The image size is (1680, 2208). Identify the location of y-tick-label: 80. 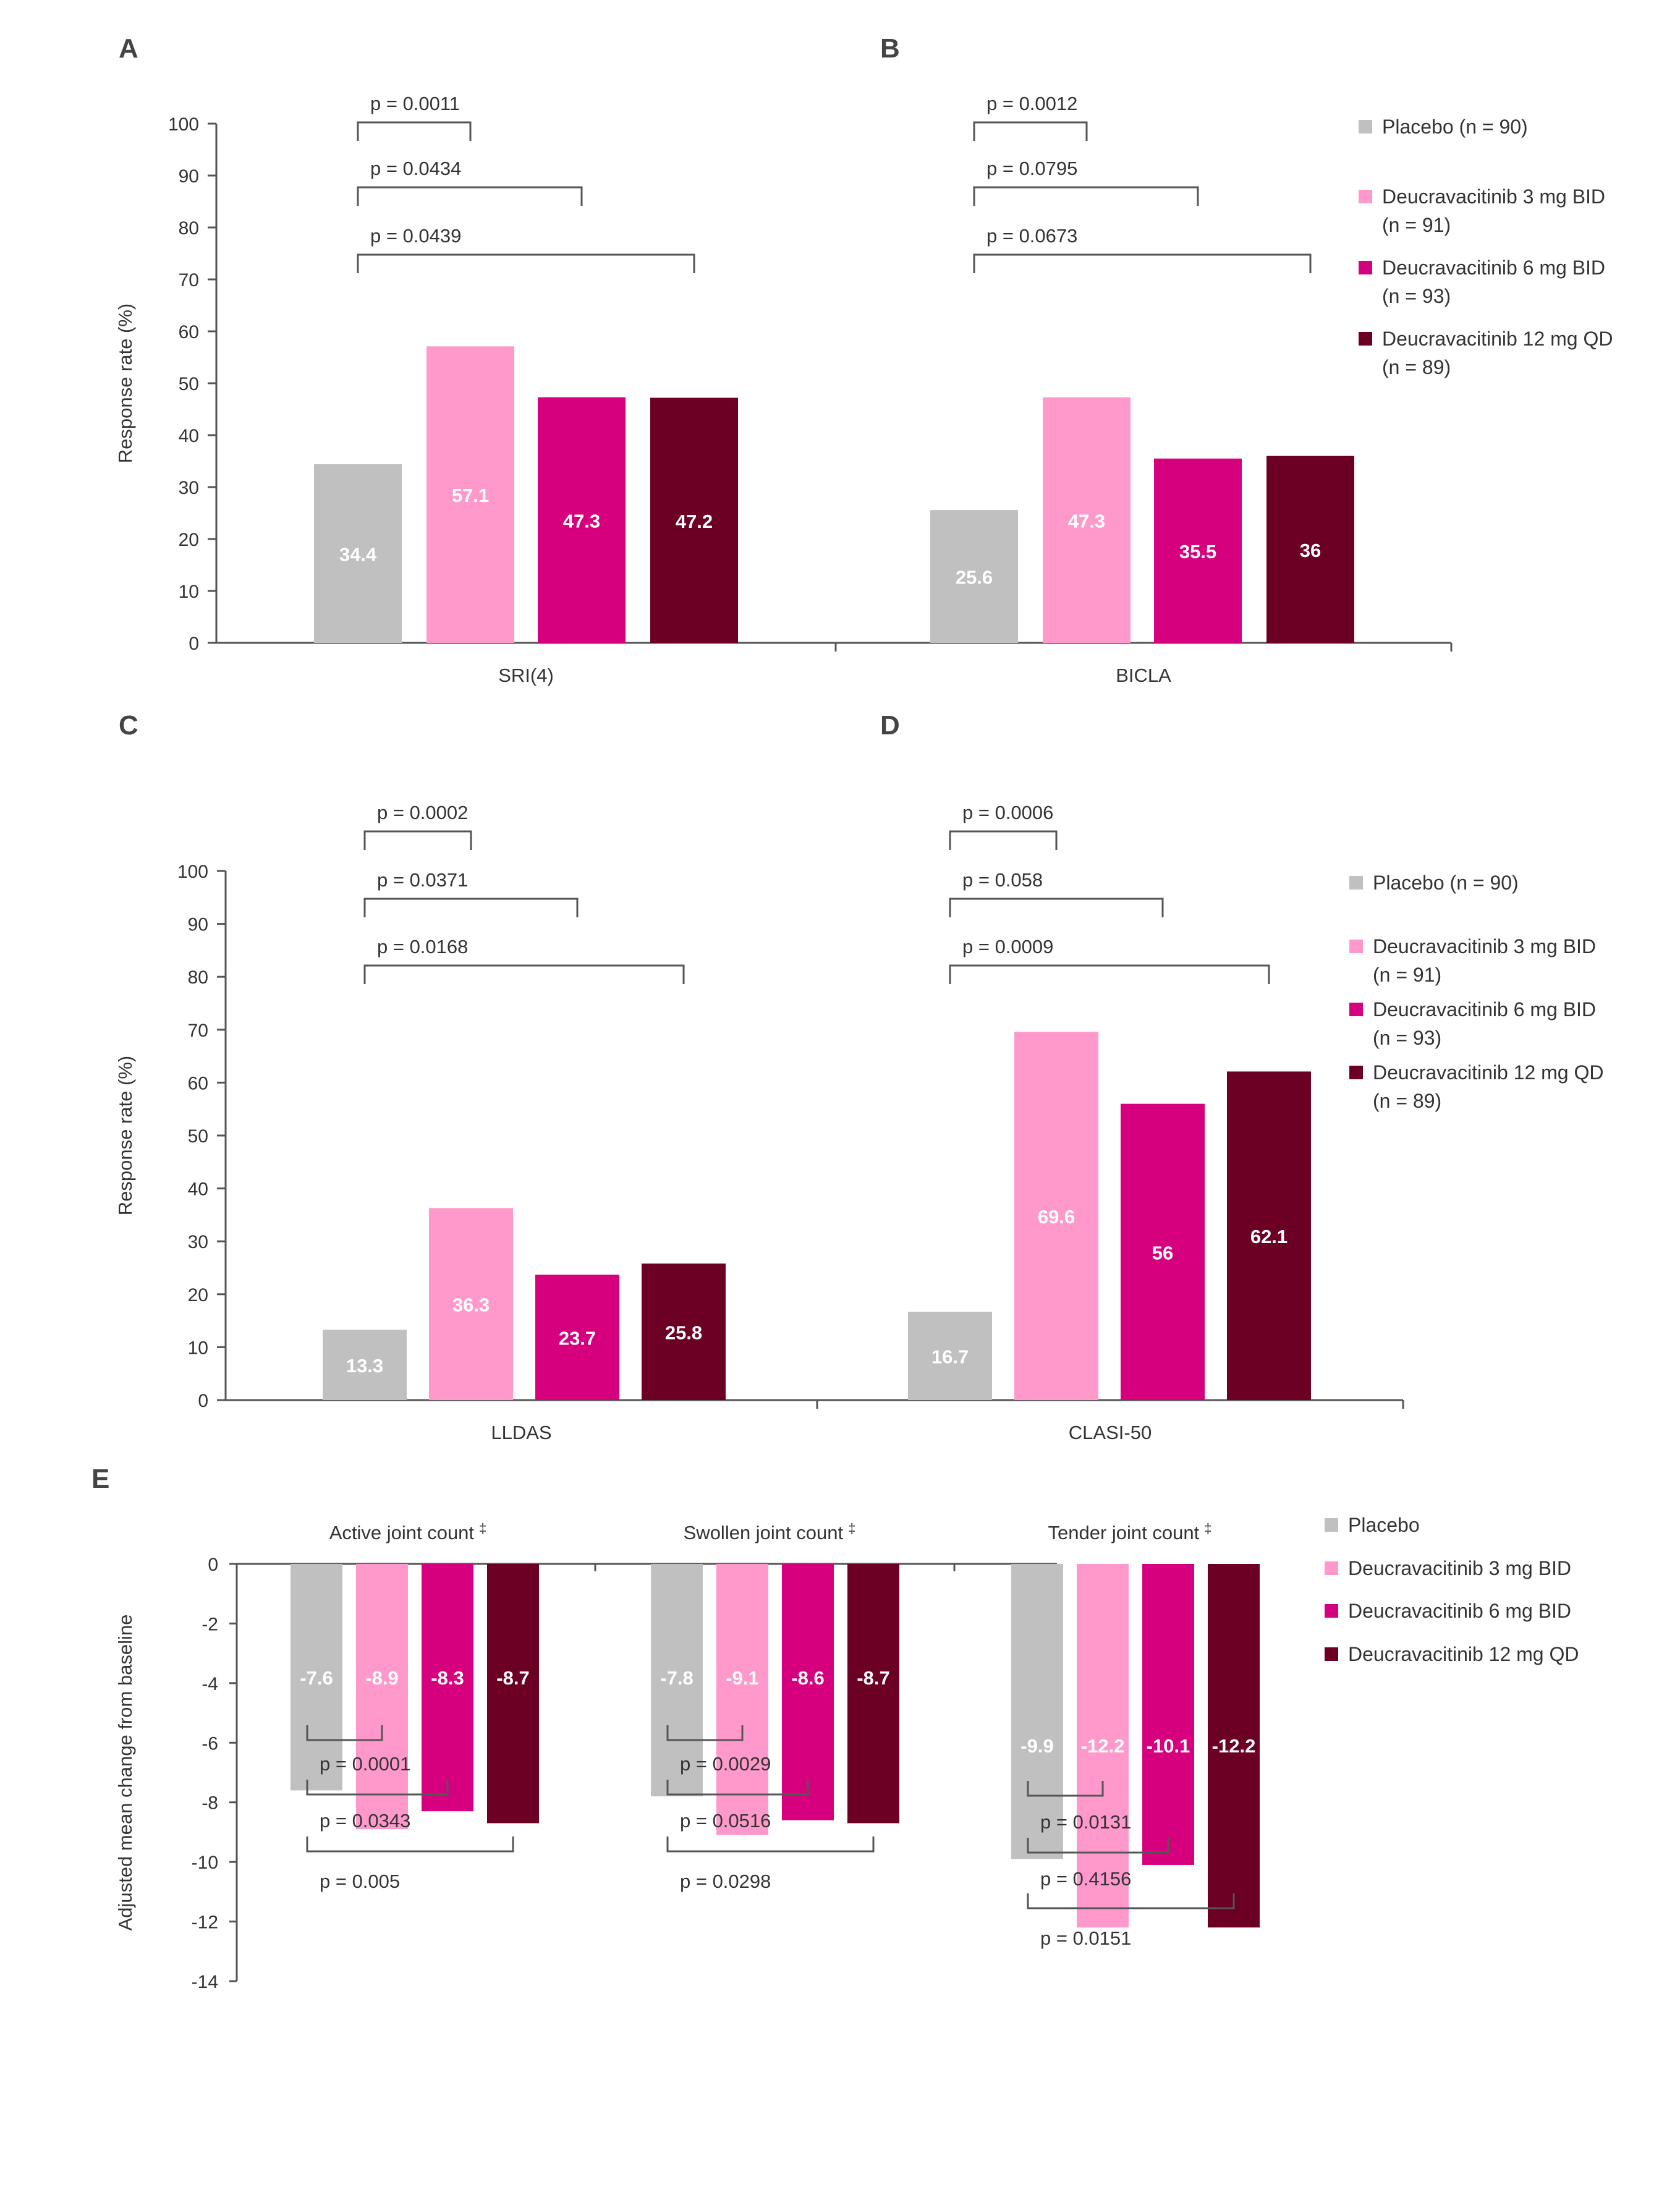
(198, 978).